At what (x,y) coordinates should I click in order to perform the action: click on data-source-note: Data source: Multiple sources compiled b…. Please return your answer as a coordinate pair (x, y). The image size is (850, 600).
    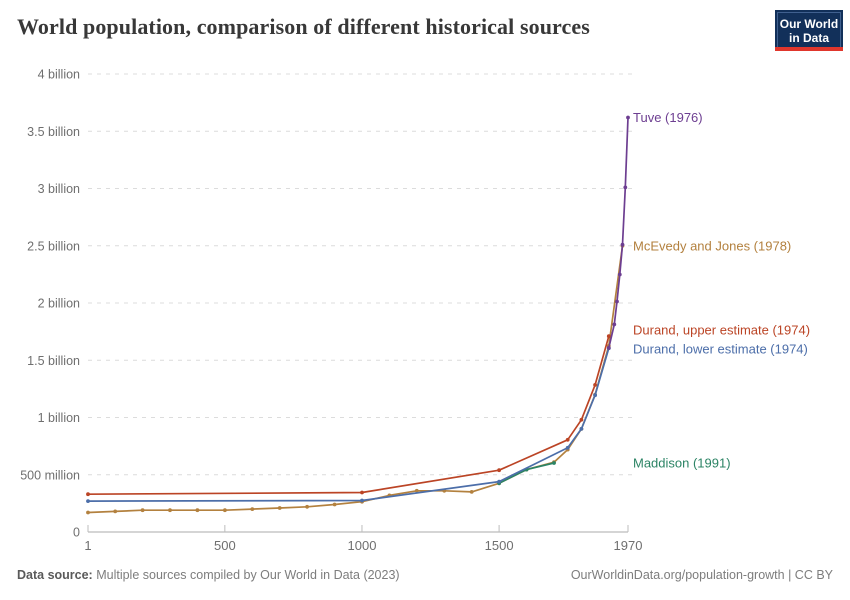
    Looking at the image, I should click on (208, 575).